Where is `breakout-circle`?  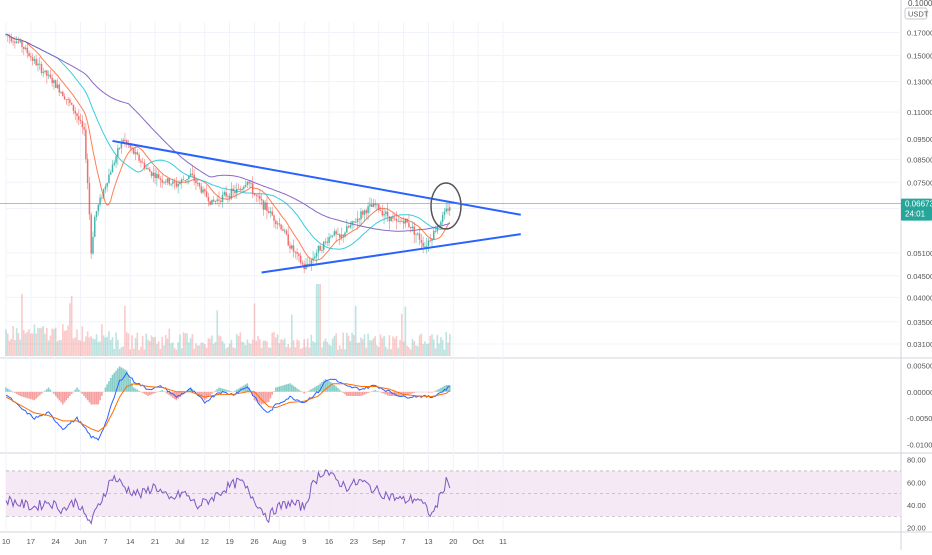 breakout-circle is located at coordinates (446, 206).